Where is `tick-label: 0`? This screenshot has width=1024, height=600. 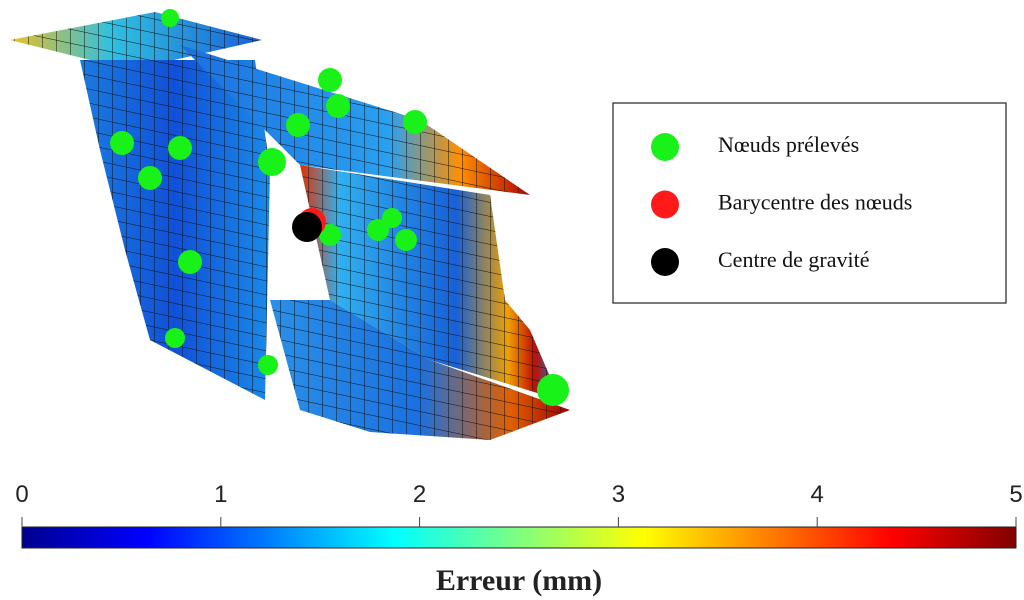
tick-label: 0 is located at coordinates (21, 494).